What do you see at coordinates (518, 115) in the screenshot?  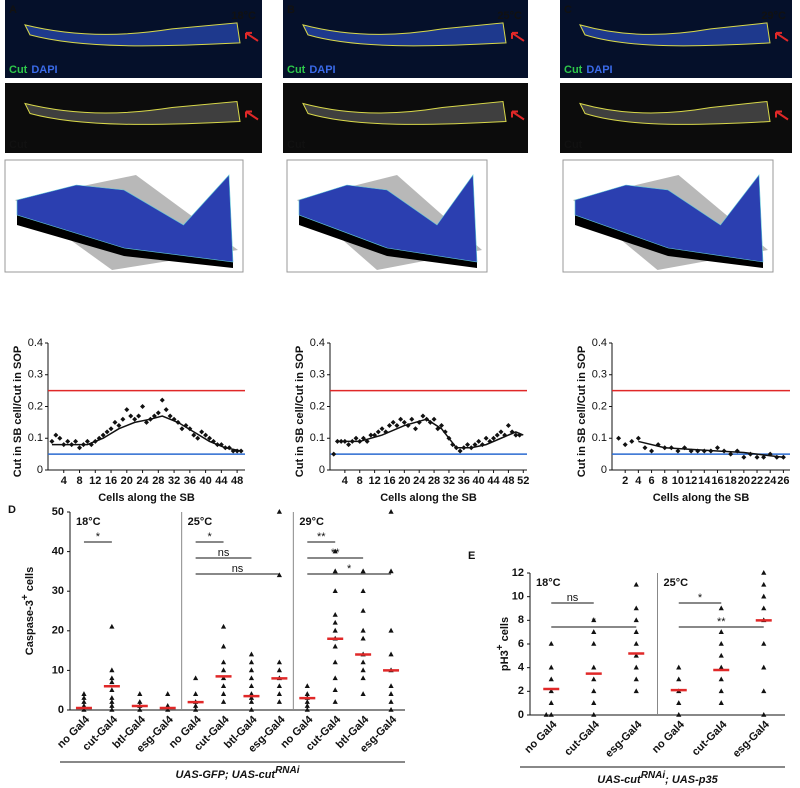 I see `arrow` at bounding box center [518, 115].